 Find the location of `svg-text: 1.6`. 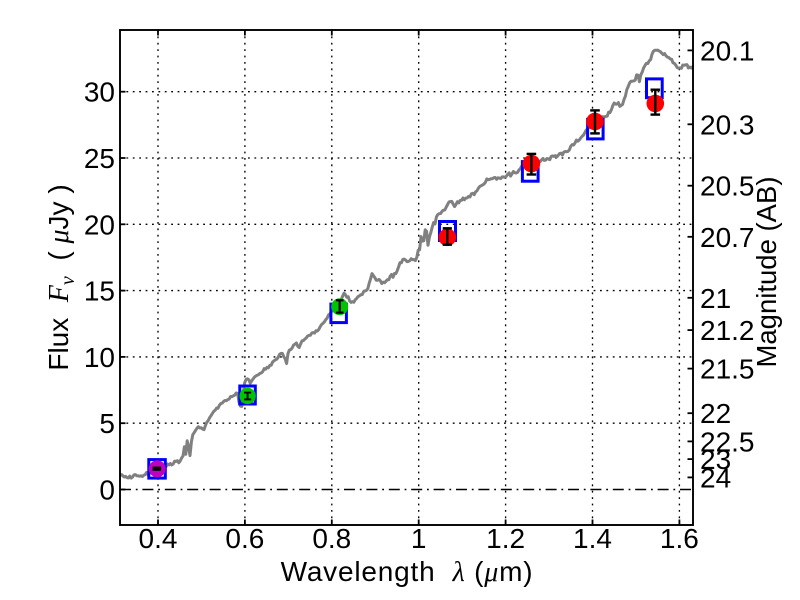

svg-text: 1.6 is located at coordinates (679, 538).